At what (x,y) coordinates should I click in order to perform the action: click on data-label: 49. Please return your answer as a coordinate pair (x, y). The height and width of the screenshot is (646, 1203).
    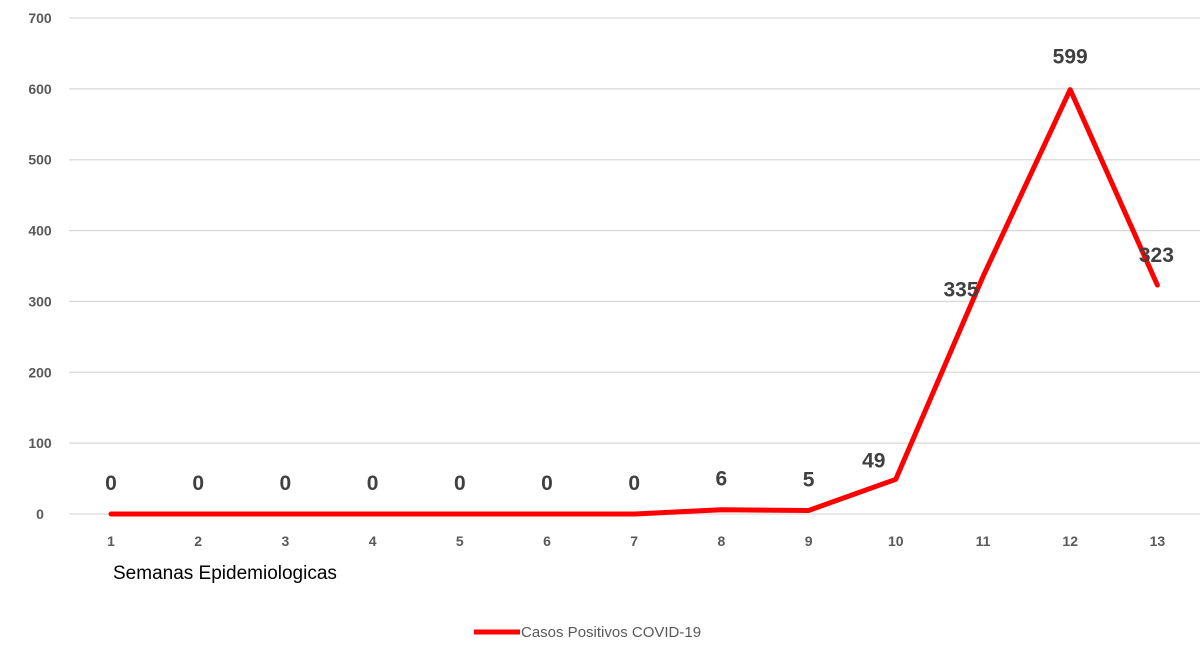
    Looking at the image, I should click on (873, 460).